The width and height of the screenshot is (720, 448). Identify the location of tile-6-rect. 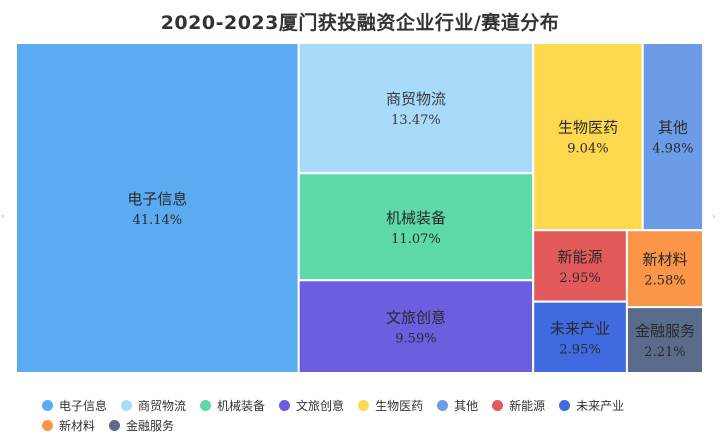
(673, 137).